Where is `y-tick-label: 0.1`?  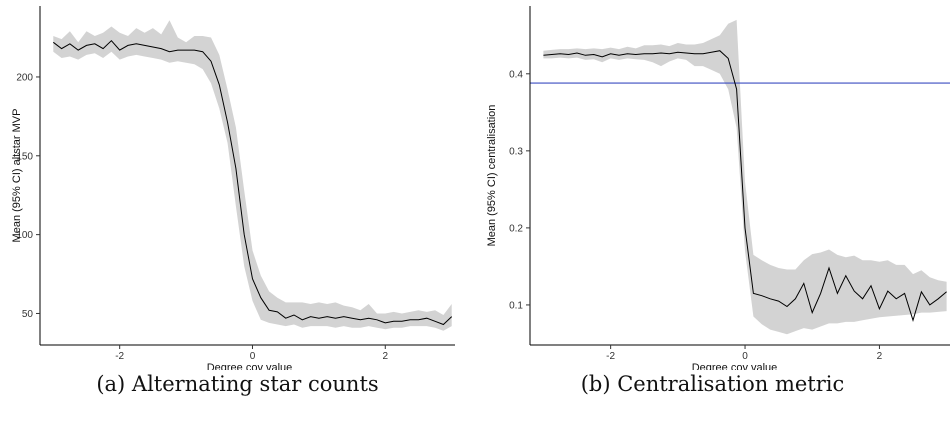
y-tick-label: 0.1 is located at coordinates (516, 305).